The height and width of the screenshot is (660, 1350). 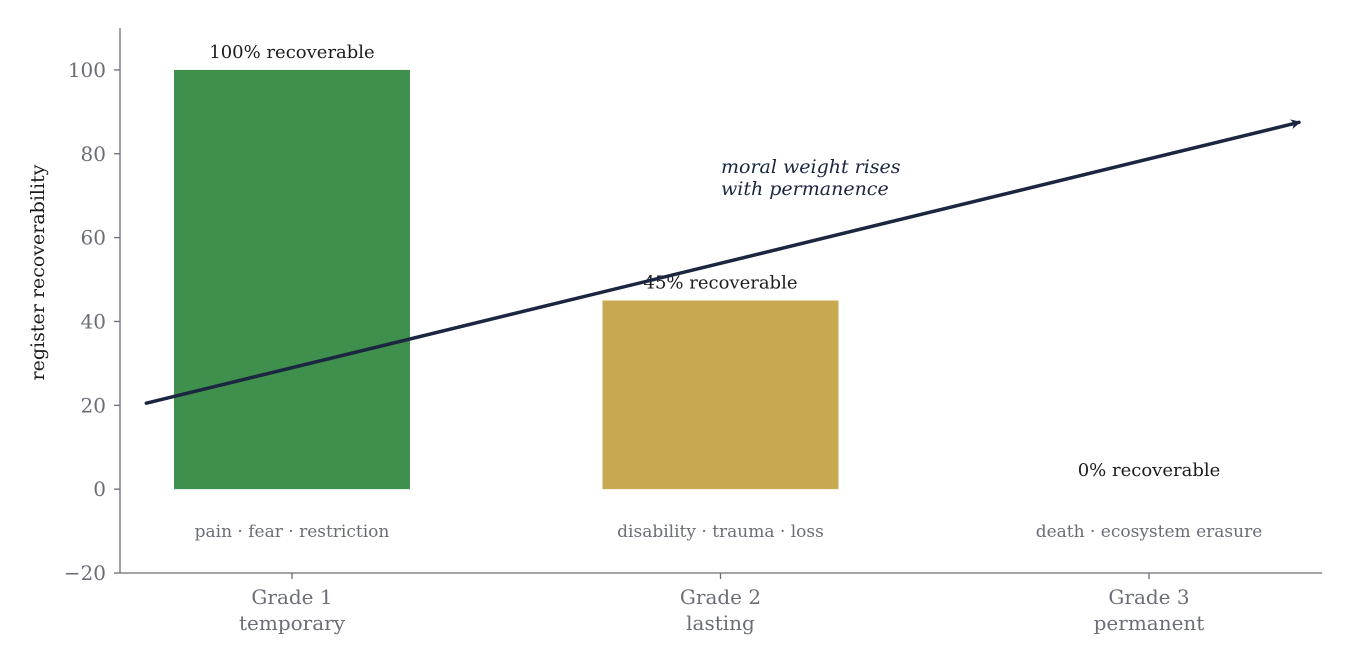 What do you see at coordinates (1148, 597) in the screenshot?
I see `x-tick-label: Grade 3` at bounding box center [1148, 597].